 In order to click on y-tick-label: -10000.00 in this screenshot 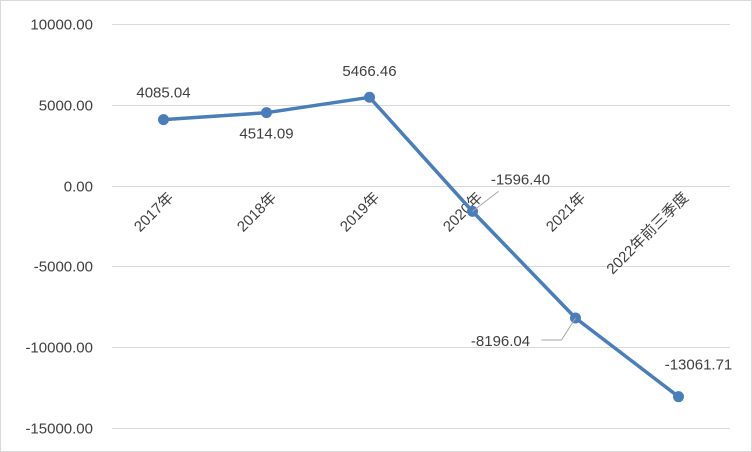, I will do `click(59, 347)`.